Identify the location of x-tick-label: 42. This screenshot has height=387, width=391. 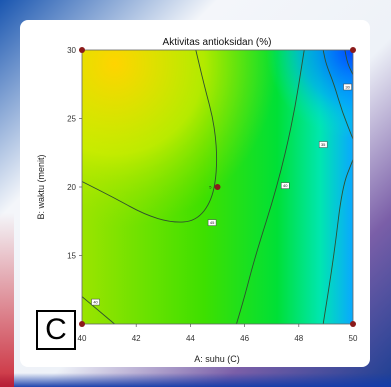
(136, 338).